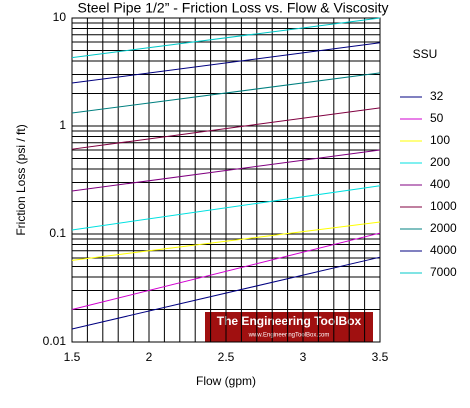 The height and width of the screenshot is (408, 470). What do you see at coordinates (55, 341) in the screenshot?
I see `y-tick-label: 0.01` at bounding box center [55, 341].